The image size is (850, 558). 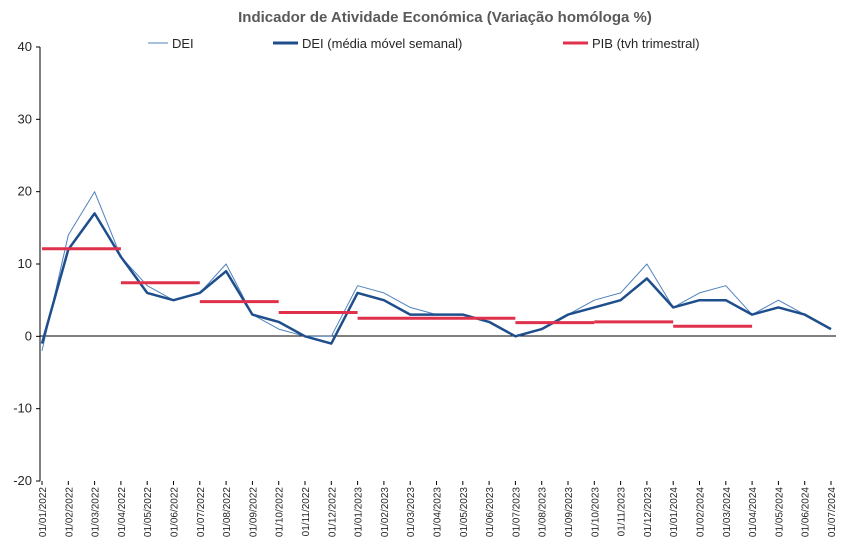 What do you see at coordinates (201, 512) in the screenshot?
I see `x-tick-label: 01/07/2022` at bounding box center [201, 512].